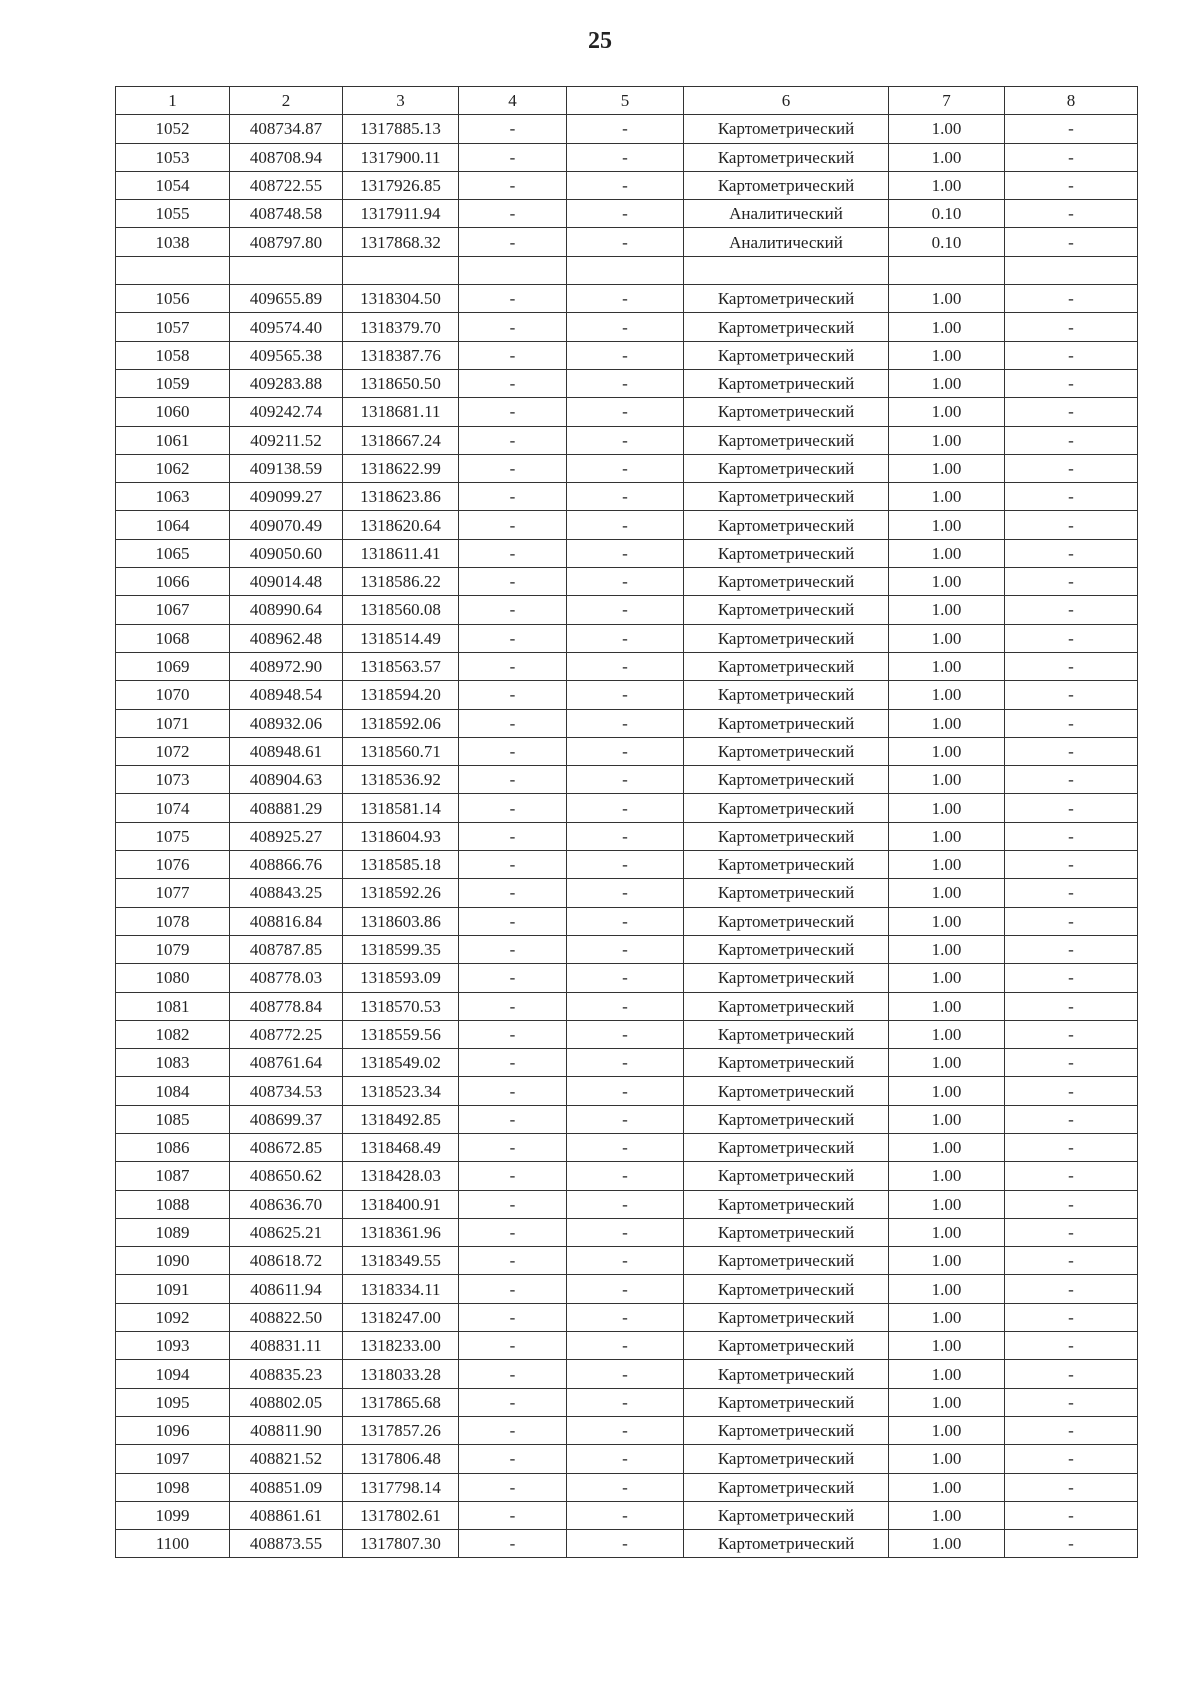 The image size is (1200, 1697). What do you see at coordinates (400, 553) in the screenshot?
I see `table-cell: 1318611.41` at bounding box center [400, 553].